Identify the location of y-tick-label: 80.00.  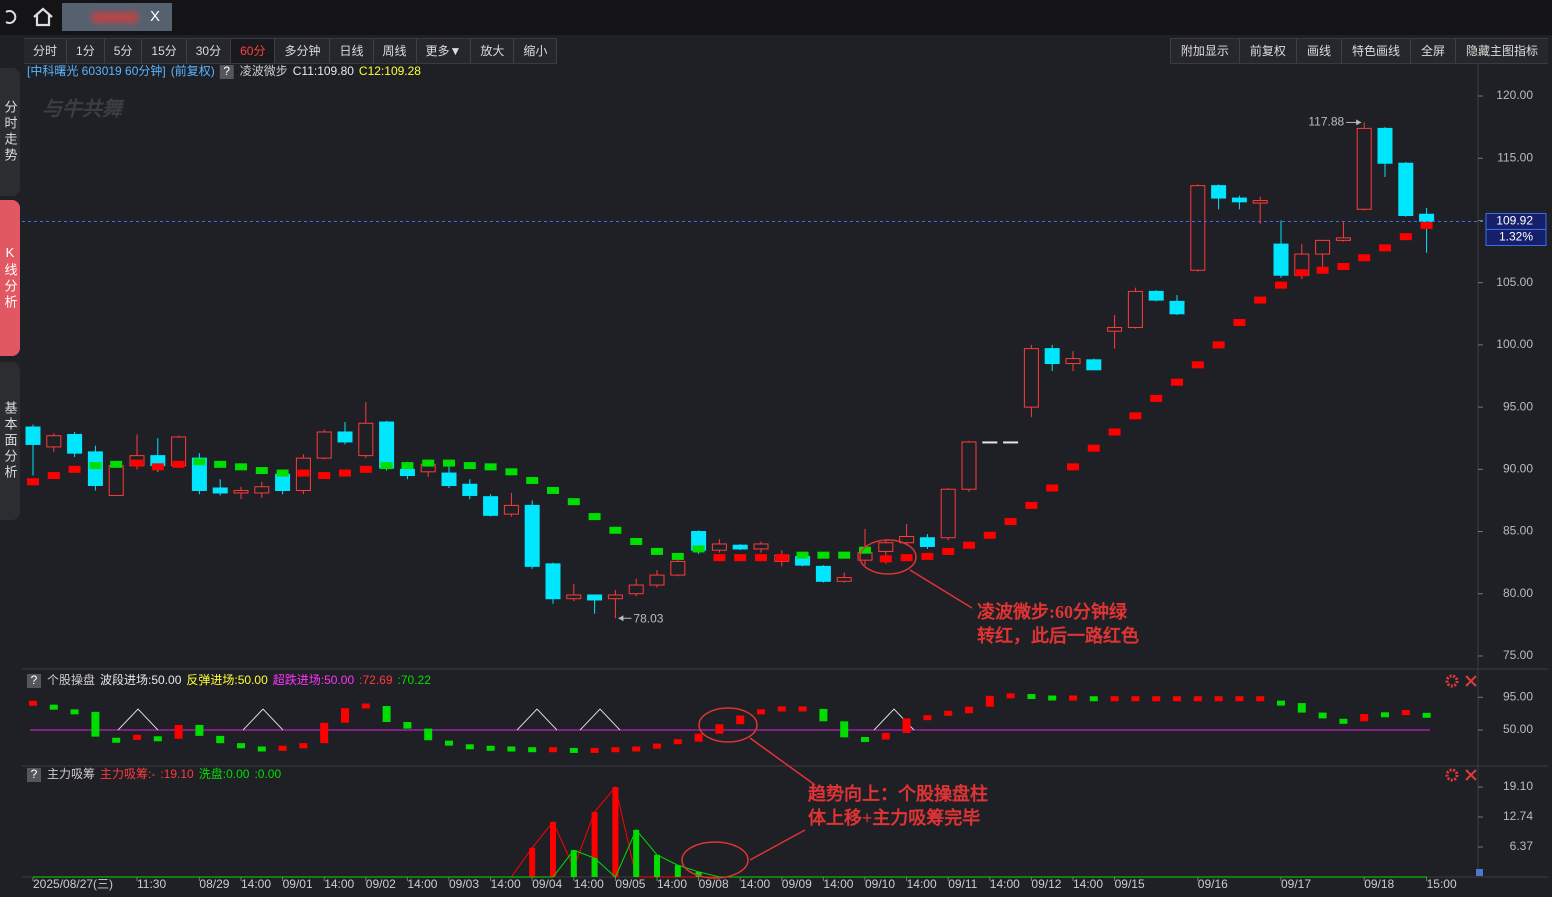
(1518, 593).